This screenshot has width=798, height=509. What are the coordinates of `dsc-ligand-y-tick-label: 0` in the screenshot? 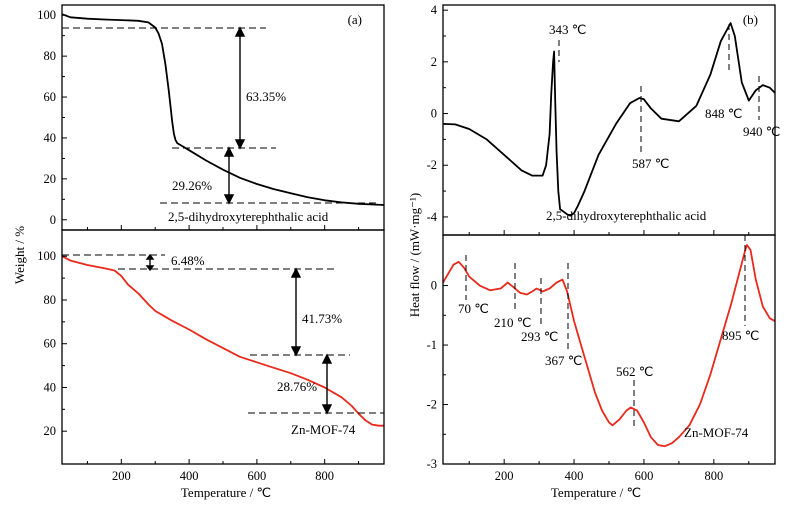 It's located at (434, 114).